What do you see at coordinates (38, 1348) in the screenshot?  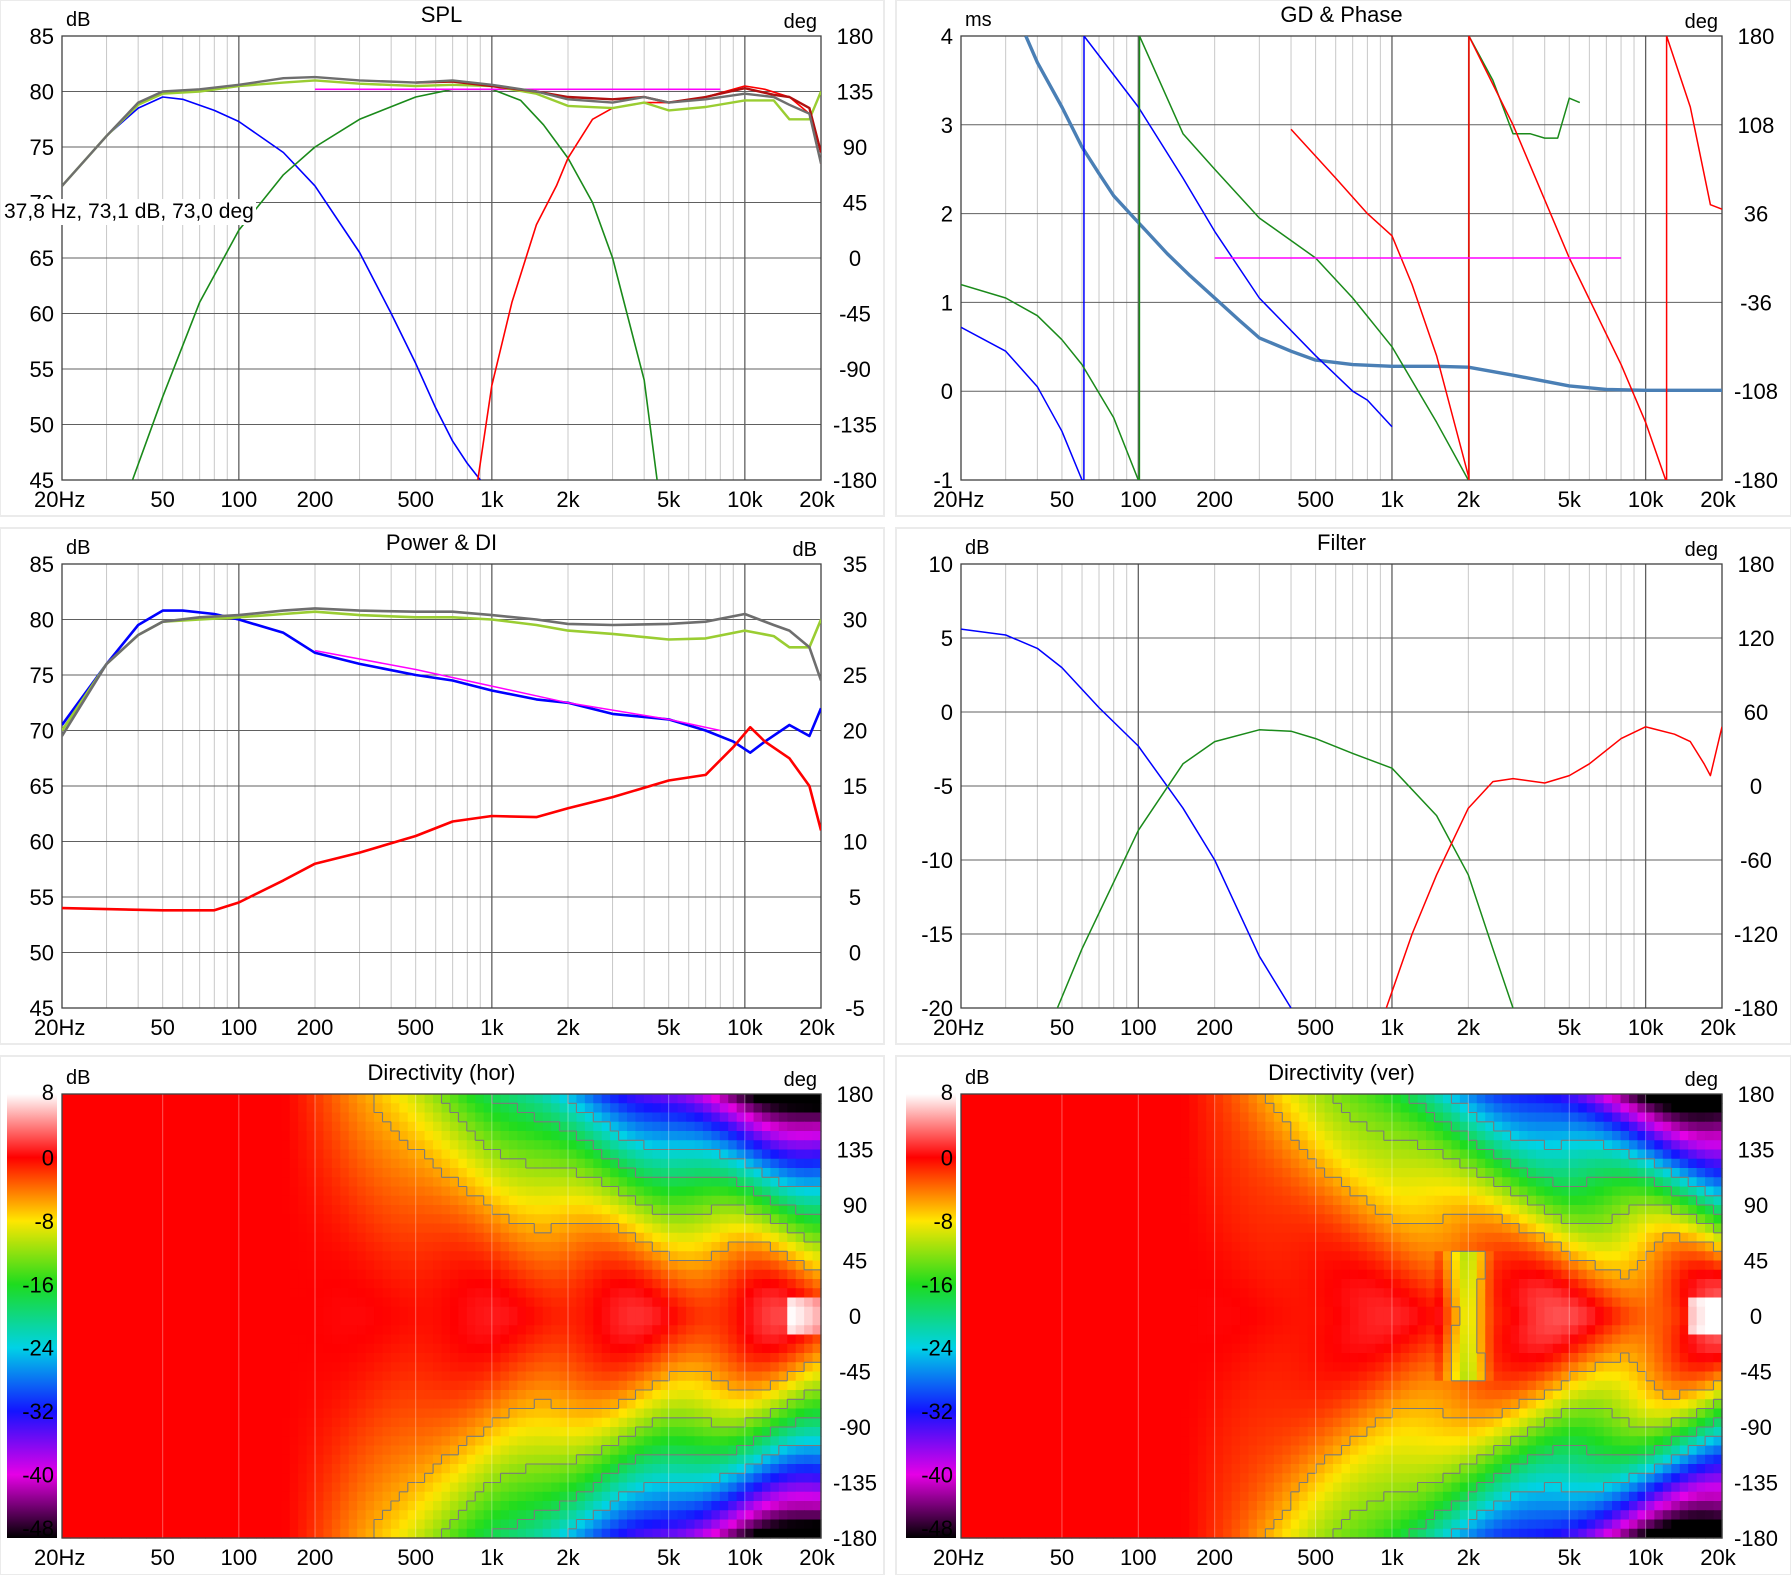 I see `color-bar-label: -24` at bounding box center [38, 1348].